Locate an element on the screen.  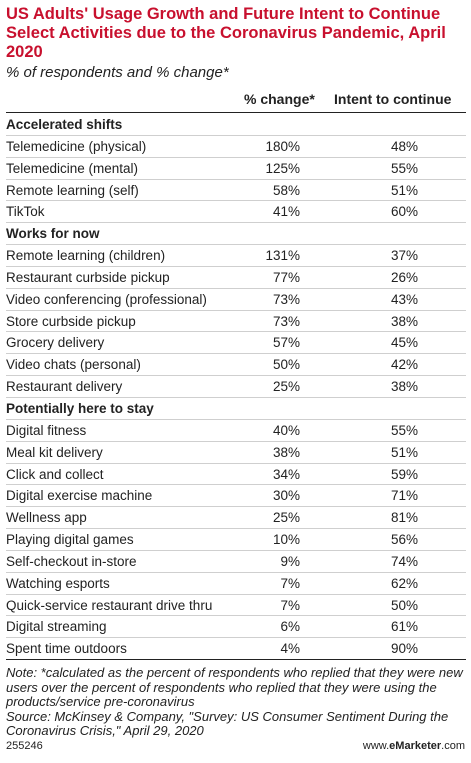
row-label: Digital fitness is located at coordinates (46, 430).